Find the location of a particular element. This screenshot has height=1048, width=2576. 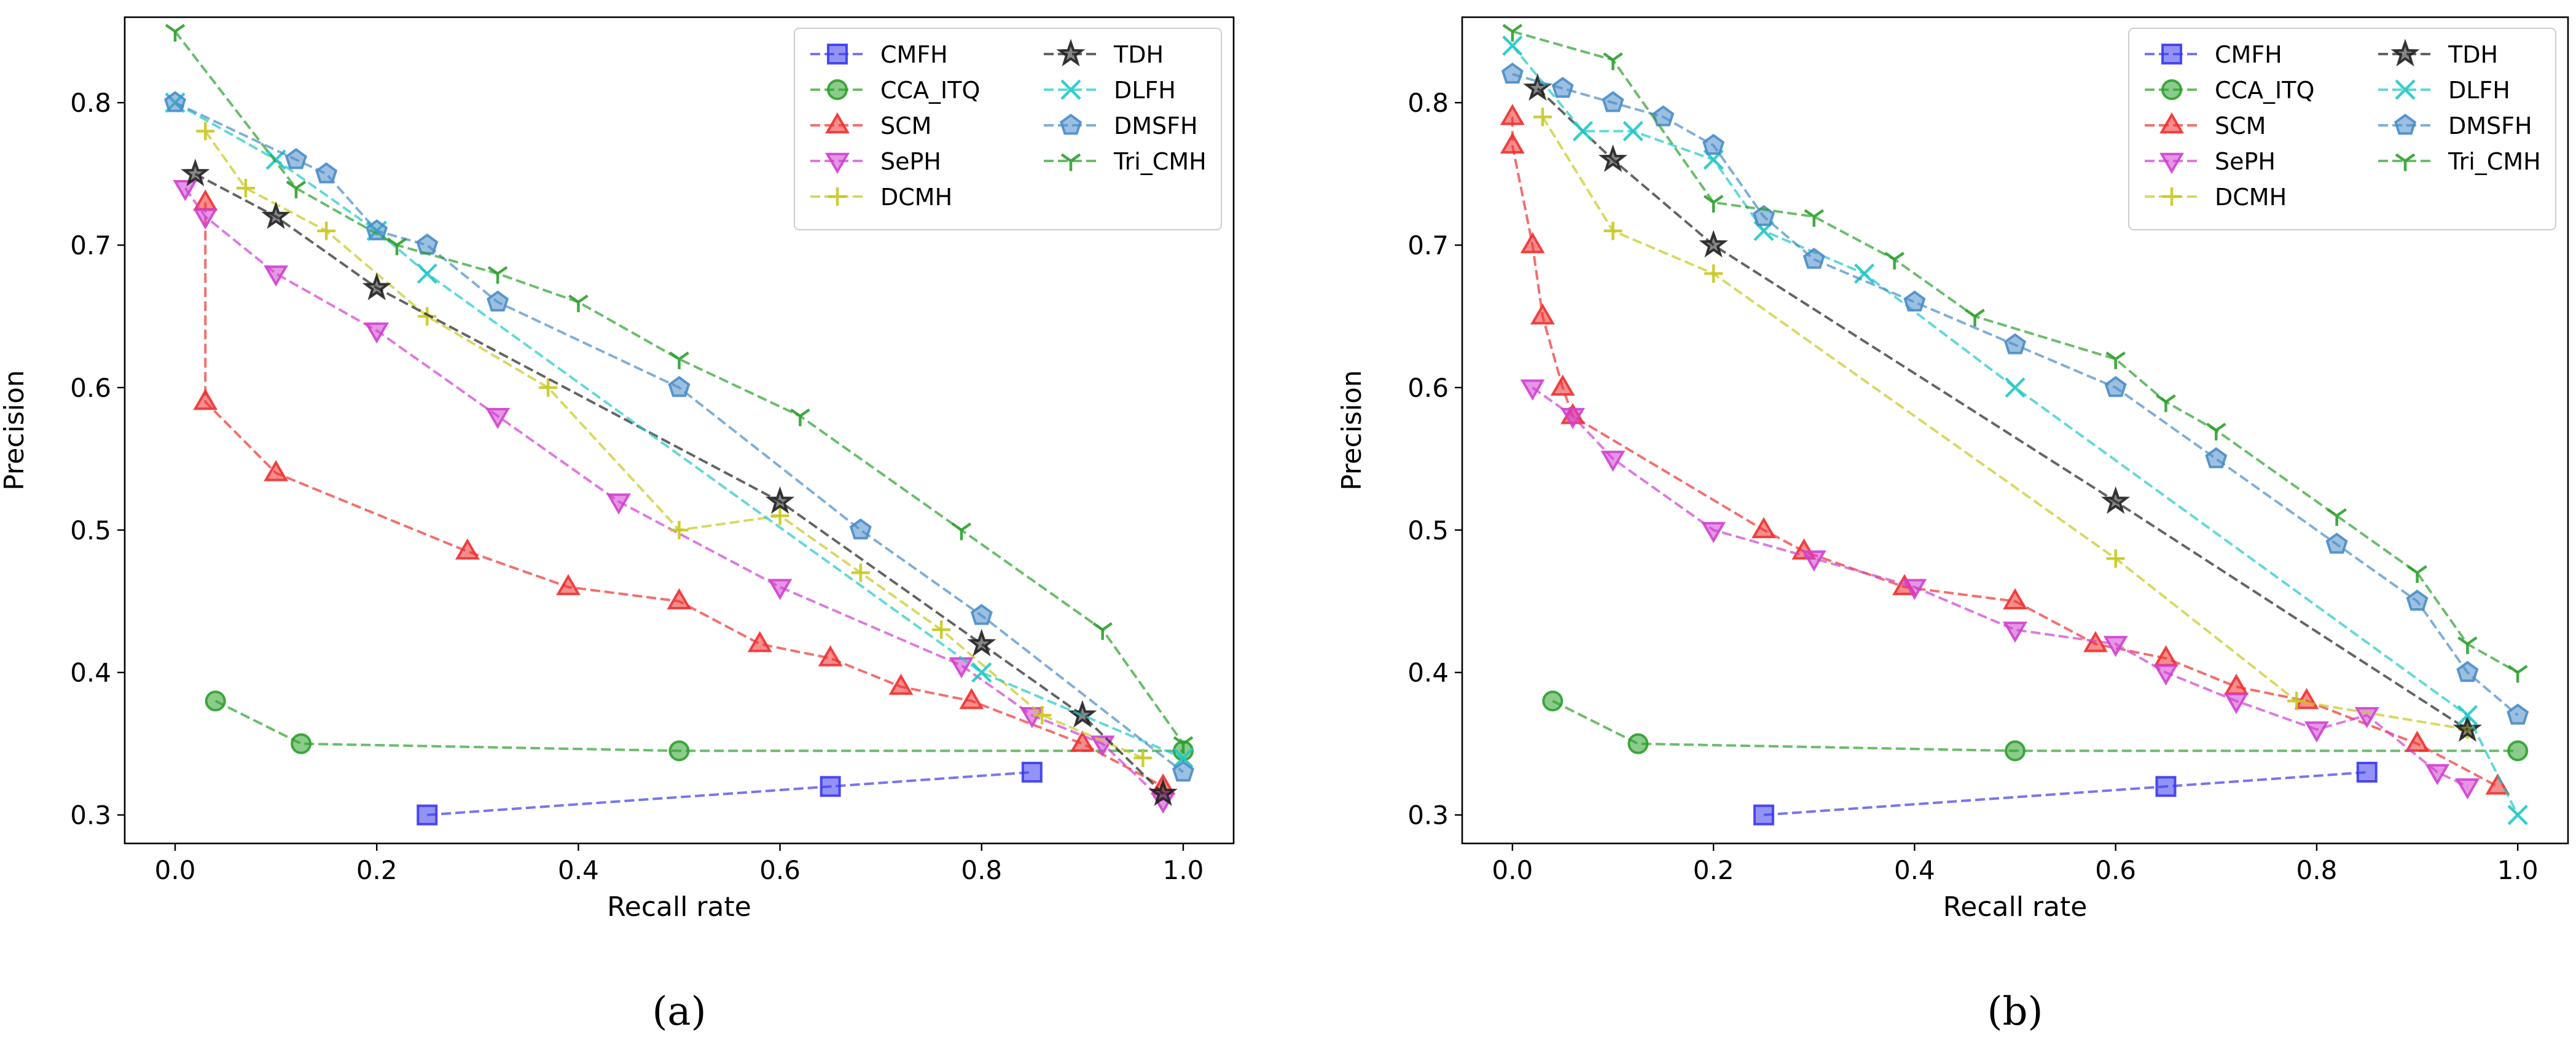

y-axis-label: Precision is located at coordinates (15, 430).